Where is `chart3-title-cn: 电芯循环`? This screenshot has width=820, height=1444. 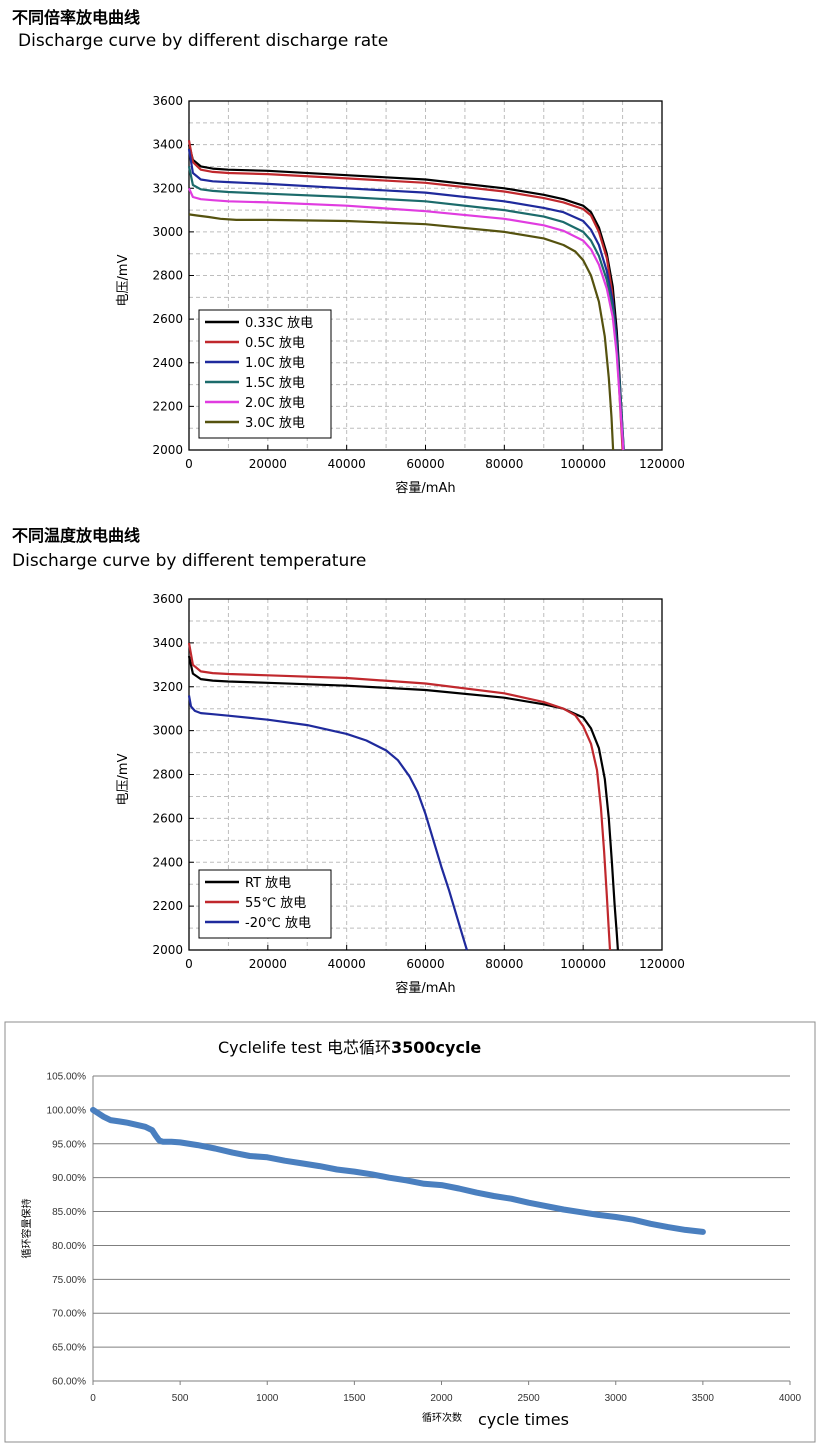
chart3-title-cn: 电芯循环 is located at coordinates (359, 1047).